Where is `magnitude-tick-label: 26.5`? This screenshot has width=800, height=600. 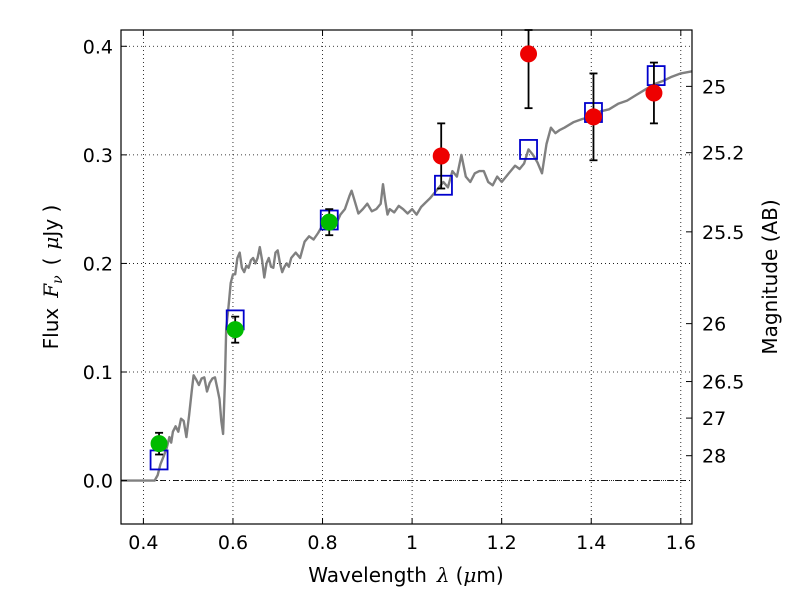
magnitude-tick-label: 26.5 is located at coordinates (723, 383).